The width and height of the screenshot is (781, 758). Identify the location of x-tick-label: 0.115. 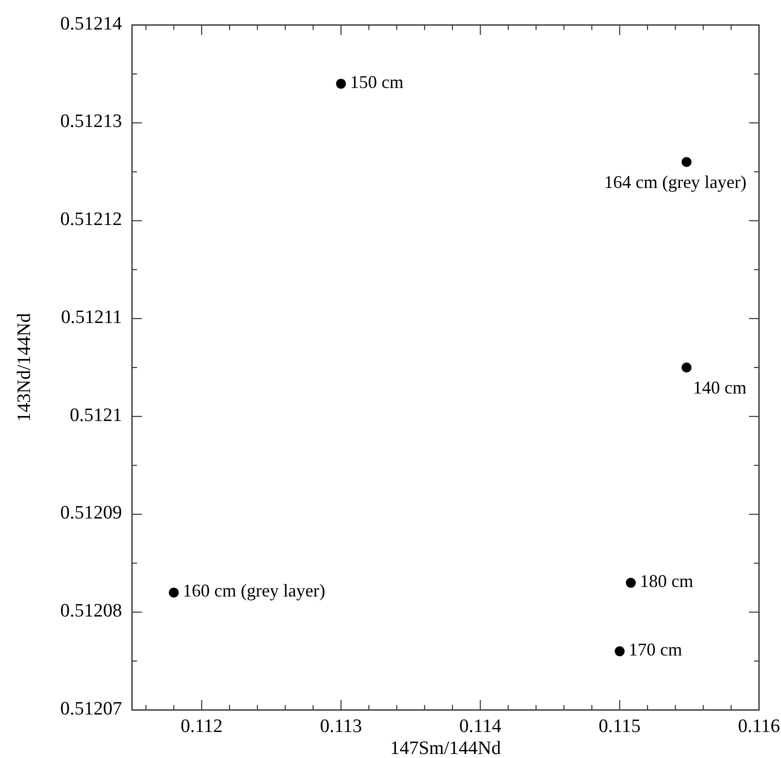
(619, 726).